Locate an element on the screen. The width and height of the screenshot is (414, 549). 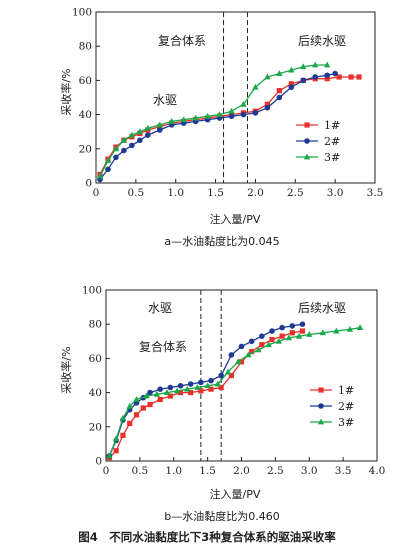
annotation-a-0: 复合体系 is located at coordinates (182, 40).